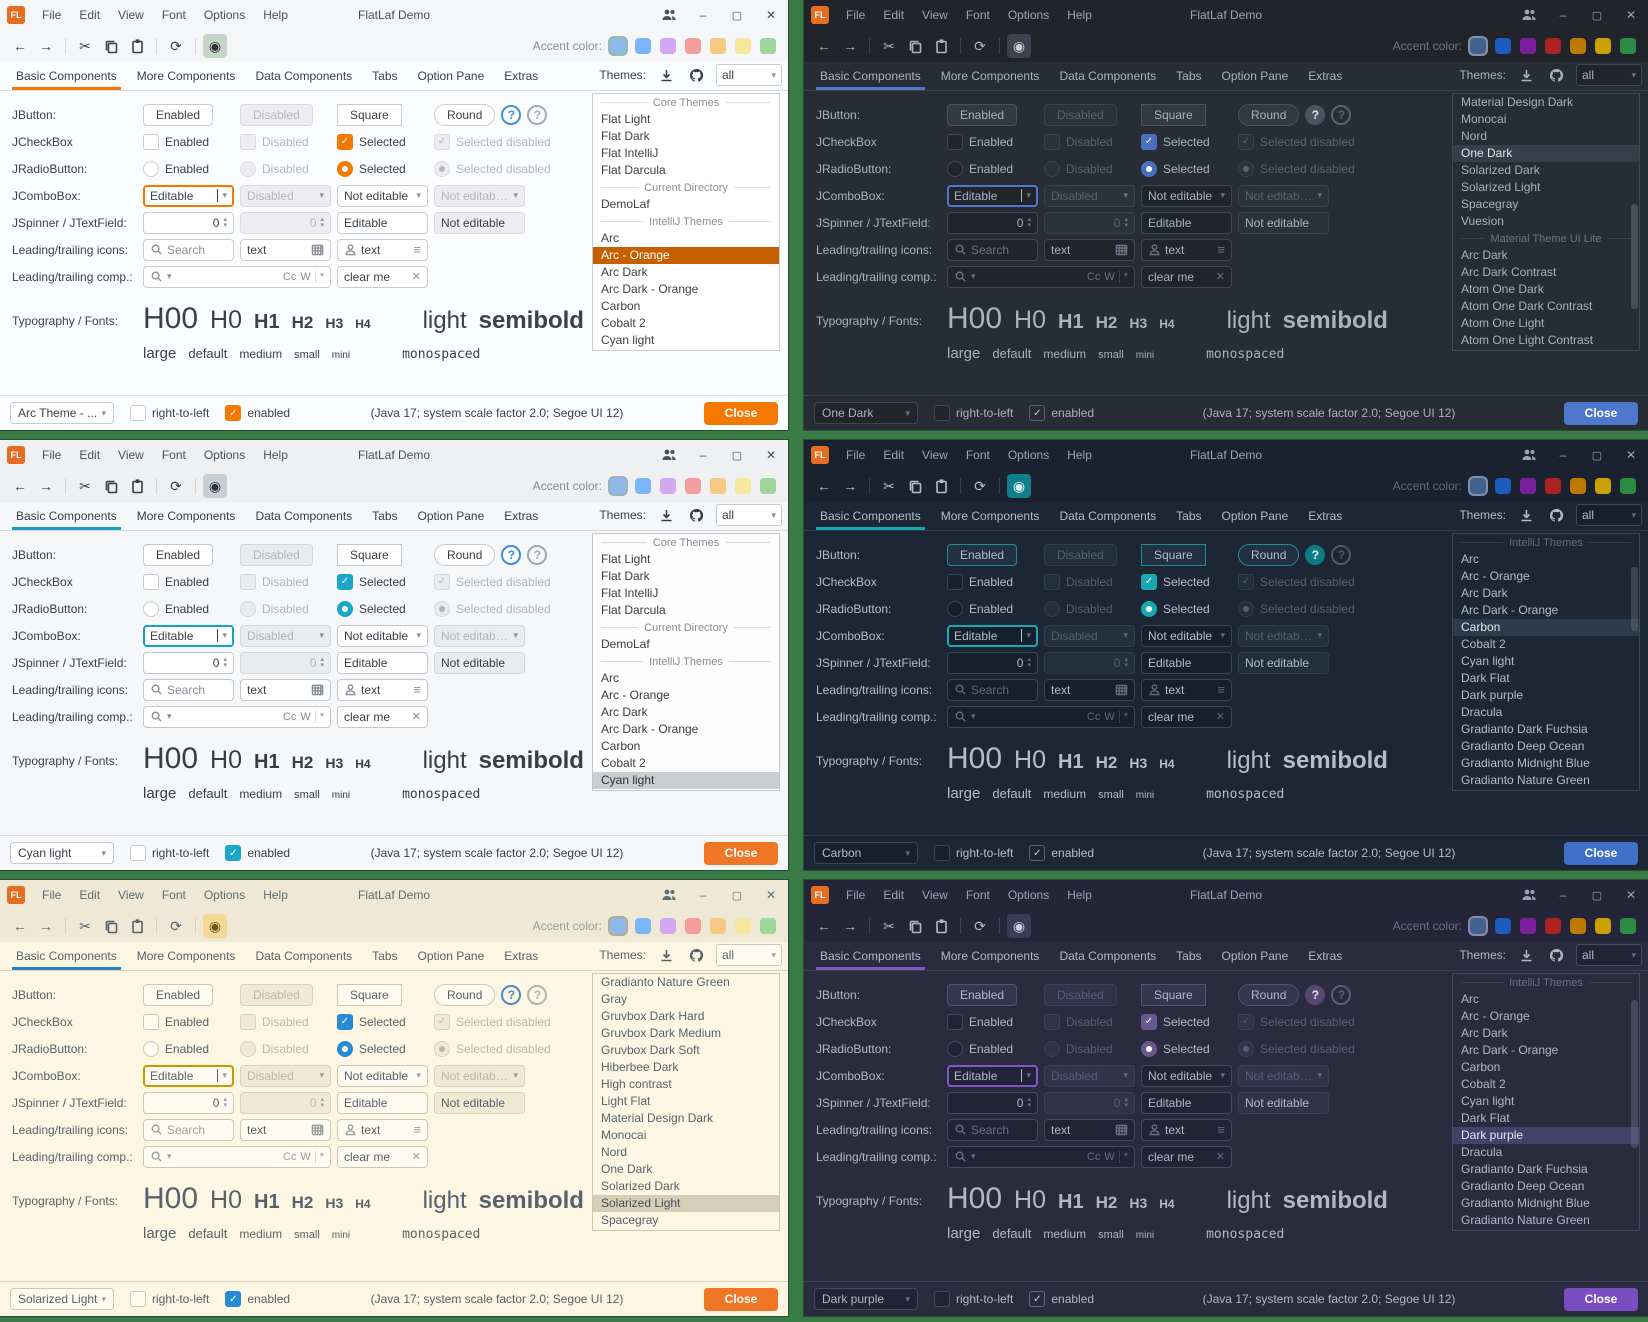  What do you see at coordinates (1484, 593) in the screenshot?
I see `theme-list-item: Arc Dark` at bounding box center [1484, 593].